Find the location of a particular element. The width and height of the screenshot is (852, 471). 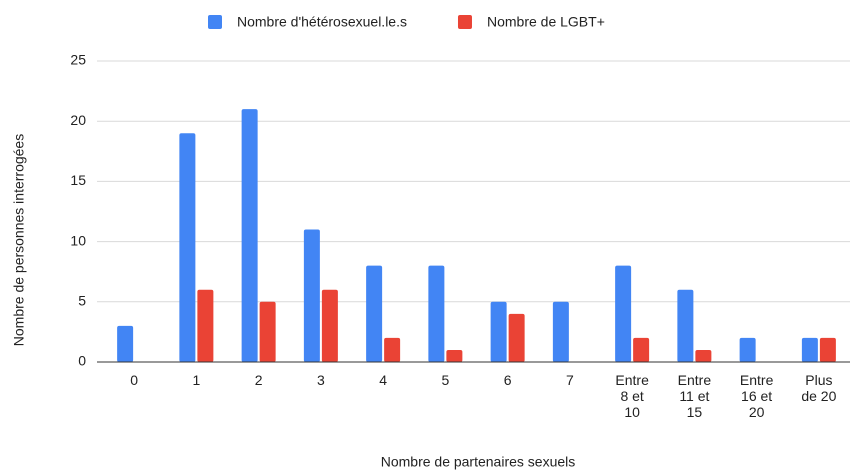

legend-label: Nombre d'hétérosexuel.le.s is located at coordinates (322, 22).